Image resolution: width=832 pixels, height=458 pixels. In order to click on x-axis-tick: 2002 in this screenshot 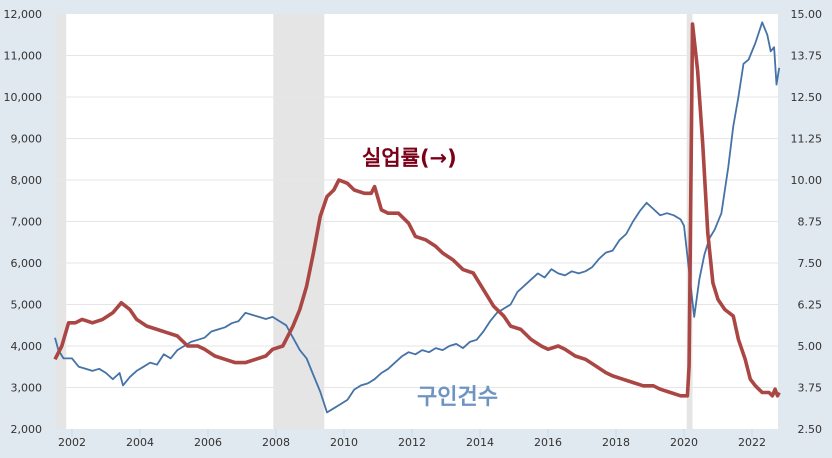, I will do `click(72, 442)`.